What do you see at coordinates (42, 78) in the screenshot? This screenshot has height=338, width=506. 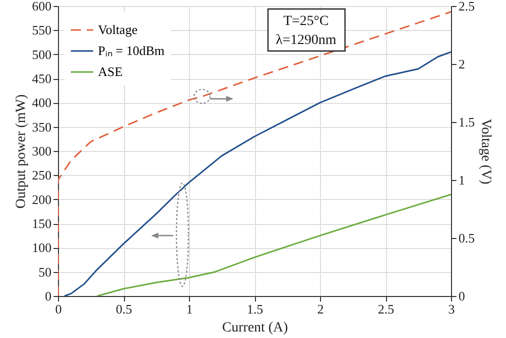 I see `y-tick-label: 450` at bounding box center [42, 78].